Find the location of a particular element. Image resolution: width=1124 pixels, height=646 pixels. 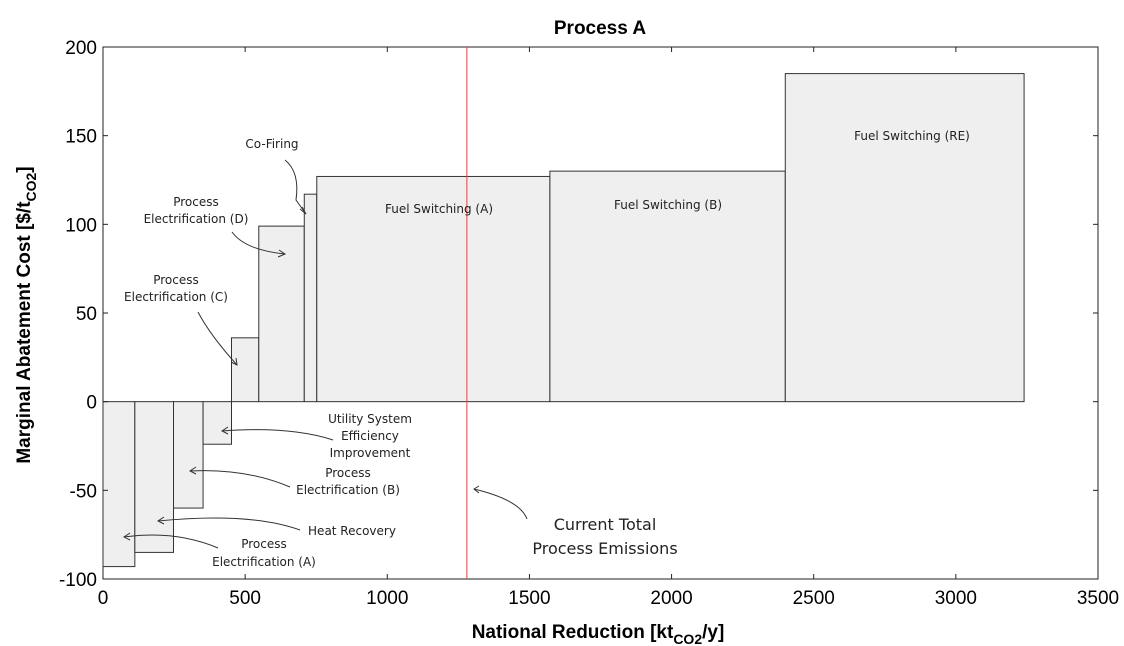

arrowhead-pe-c is located at coordinates (234, 361).